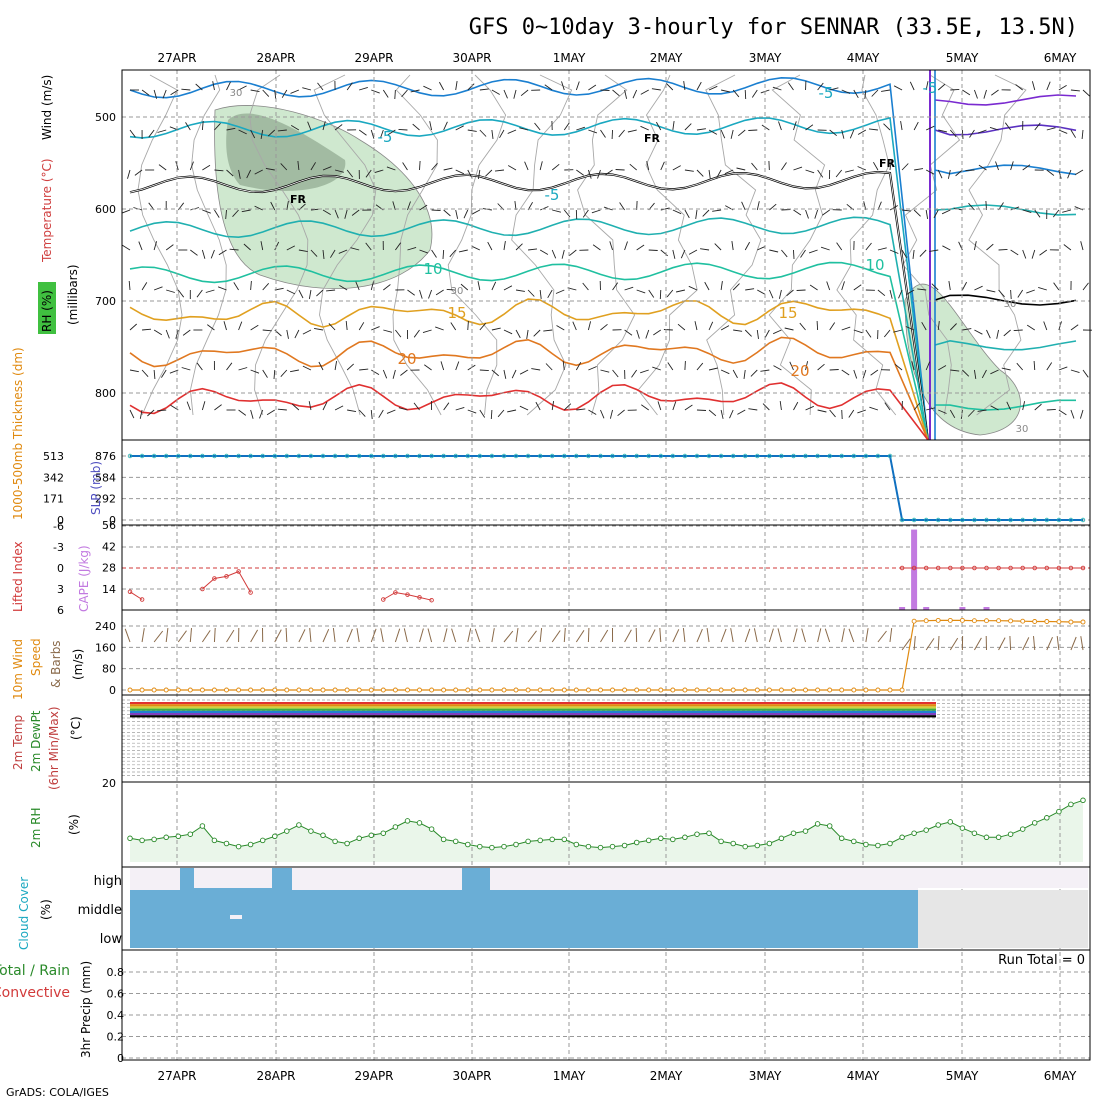  I want to click on lifted-index-line, so click(407, 596).